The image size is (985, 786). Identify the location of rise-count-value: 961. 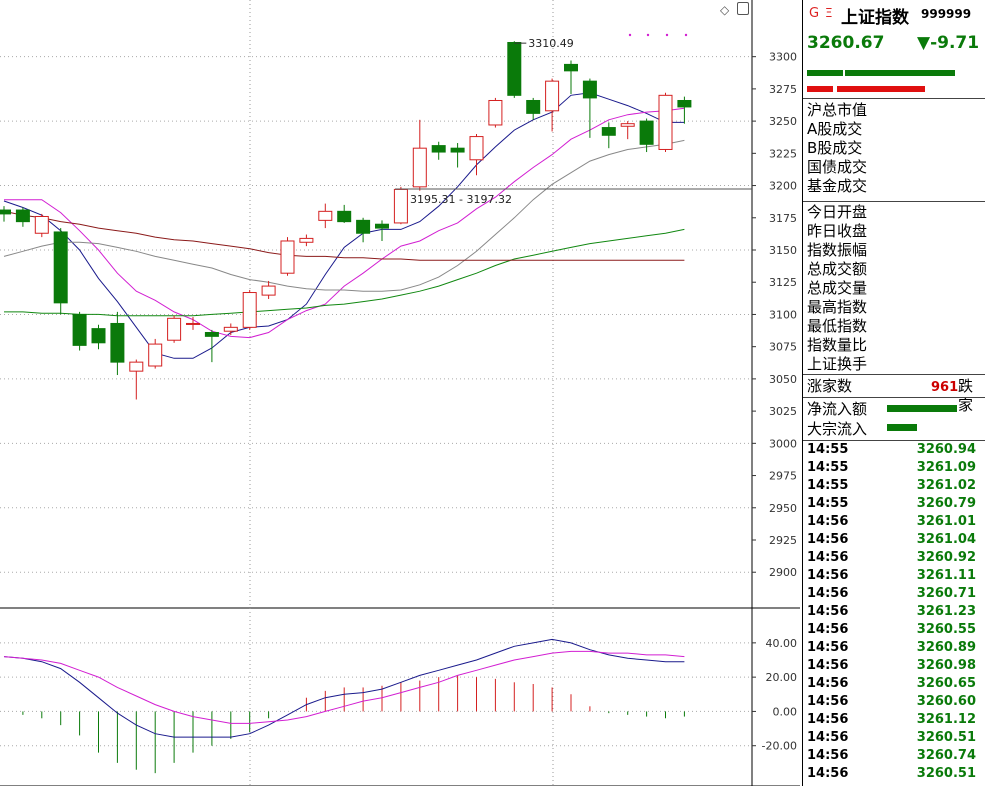
(945, 387).